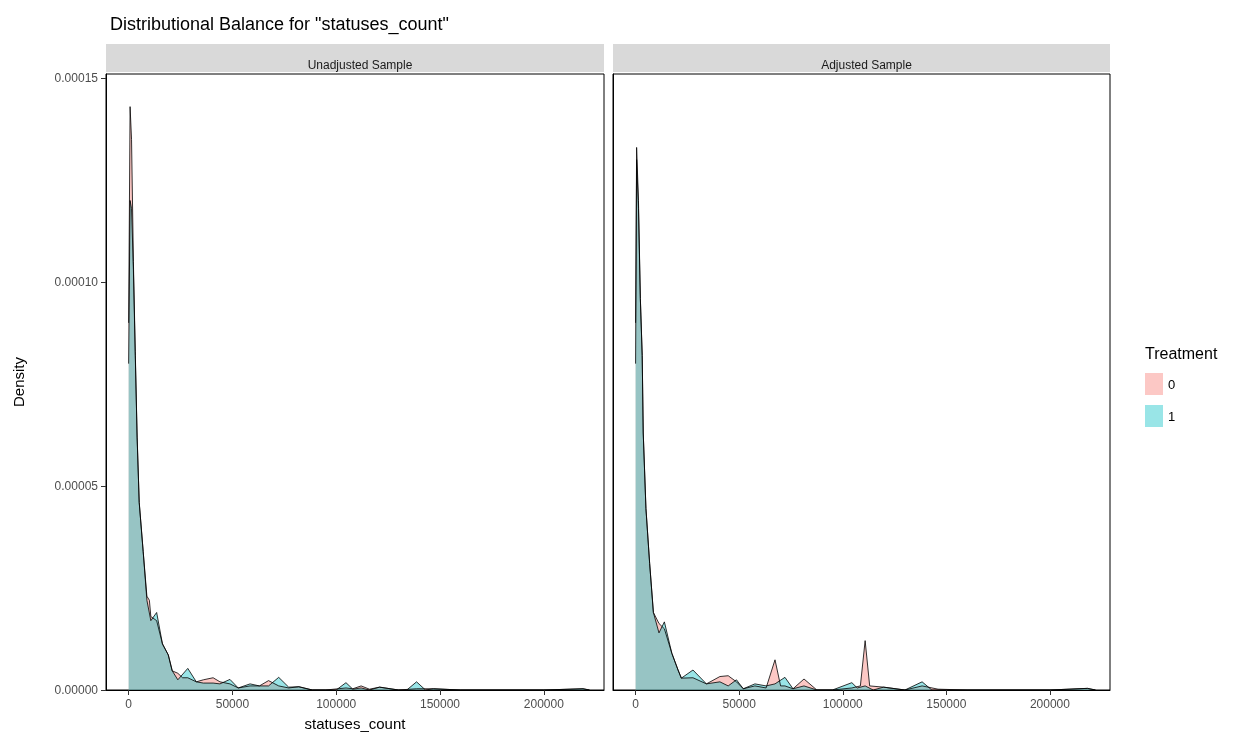 The height and width of the screenshot is (745, 1240). Describe the element at coordinates (355, 723) in the screenshot. I see `x-axis-title: statuses_count` at that location.